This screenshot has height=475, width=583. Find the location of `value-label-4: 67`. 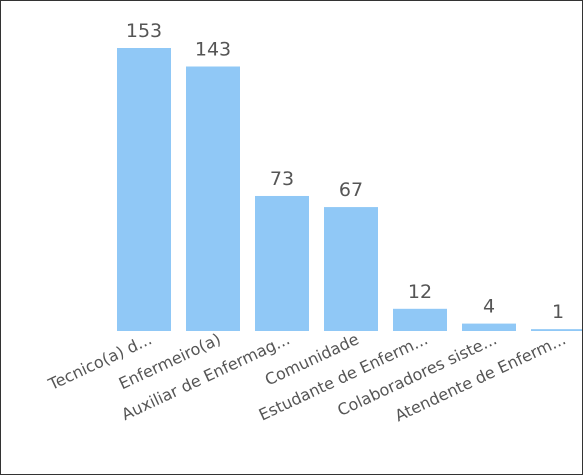

value-label-4: 67 is located at coordinates (351, 190).